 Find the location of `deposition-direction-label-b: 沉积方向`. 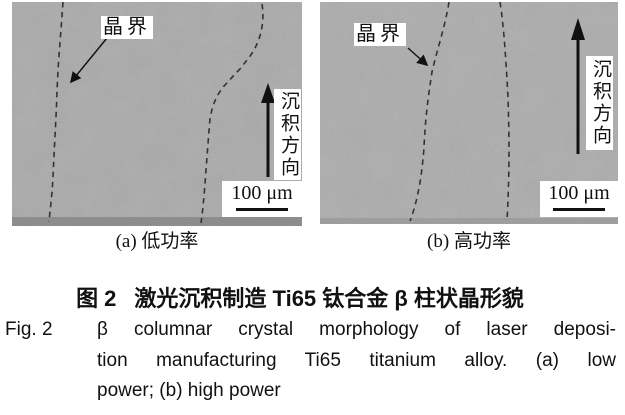

deposition-direction-label-b: 沉积方向 is located at coordinates (599, 103).